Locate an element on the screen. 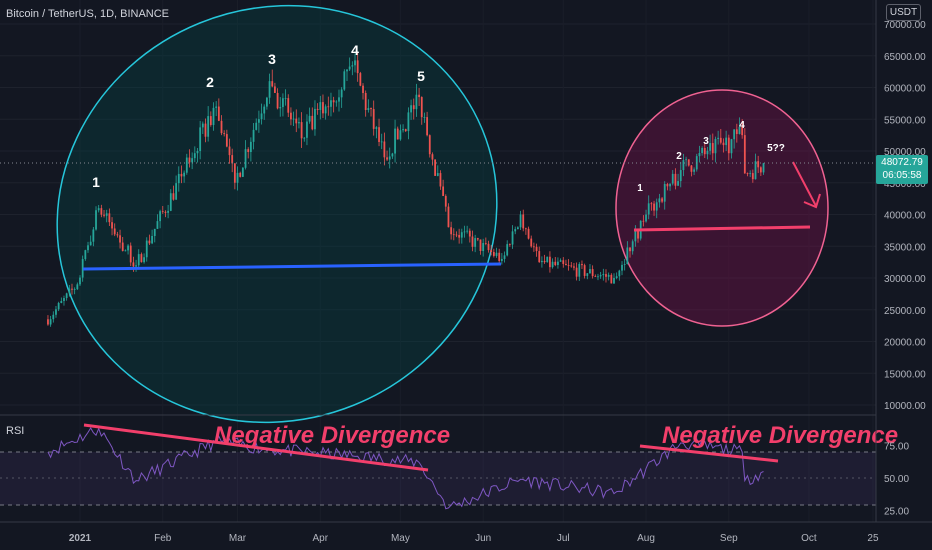  wave-label-right-4: 4 is located at coordinates (742, 125).